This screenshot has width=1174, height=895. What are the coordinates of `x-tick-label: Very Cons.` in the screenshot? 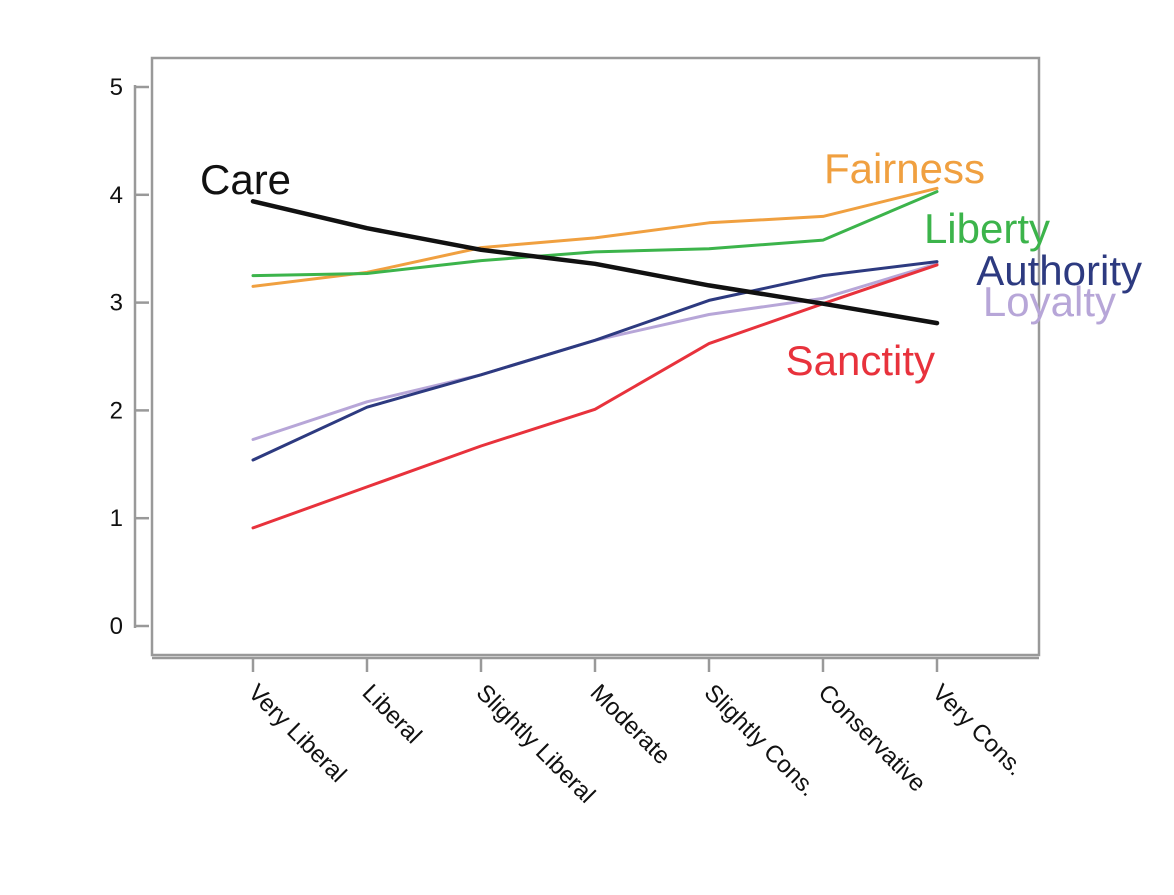 It's located at (978, 730).